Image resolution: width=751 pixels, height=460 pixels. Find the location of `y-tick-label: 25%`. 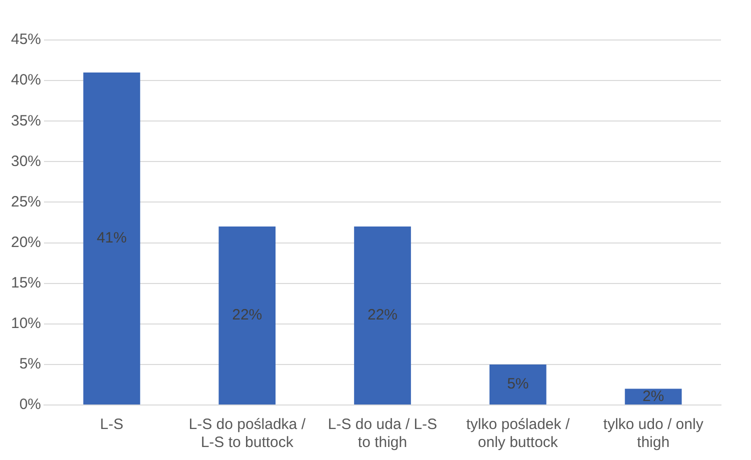

y-tick-label: 25% is located at coordinates (26, 201).